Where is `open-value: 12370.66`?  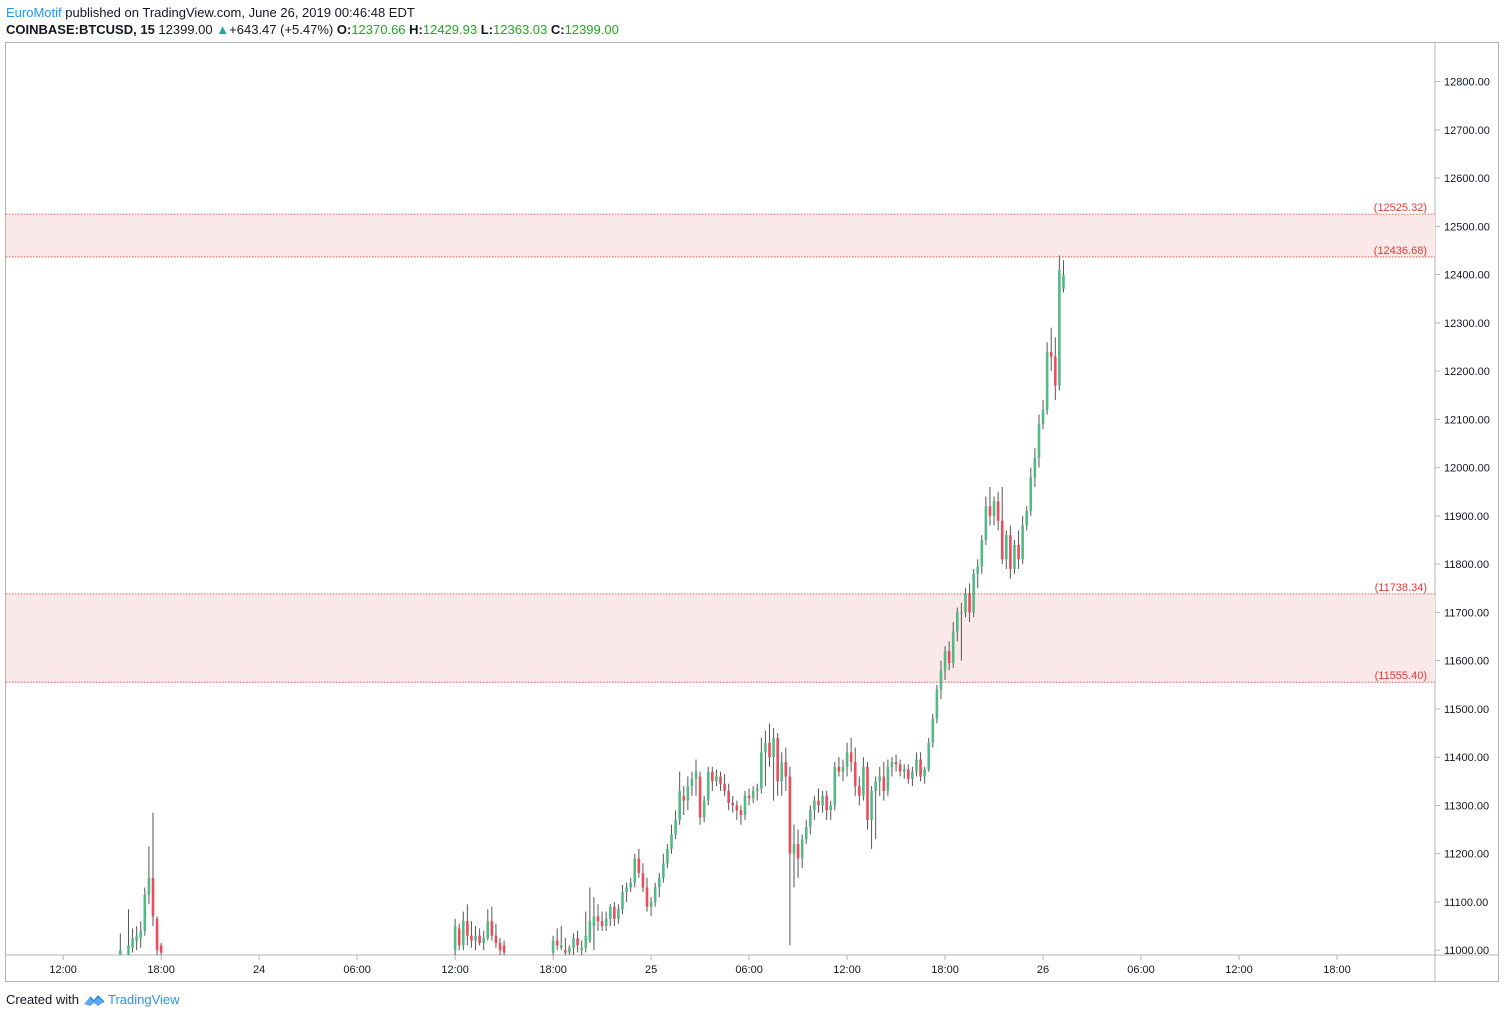 open-value: 12370.66 is located at coordinates (378, 29).